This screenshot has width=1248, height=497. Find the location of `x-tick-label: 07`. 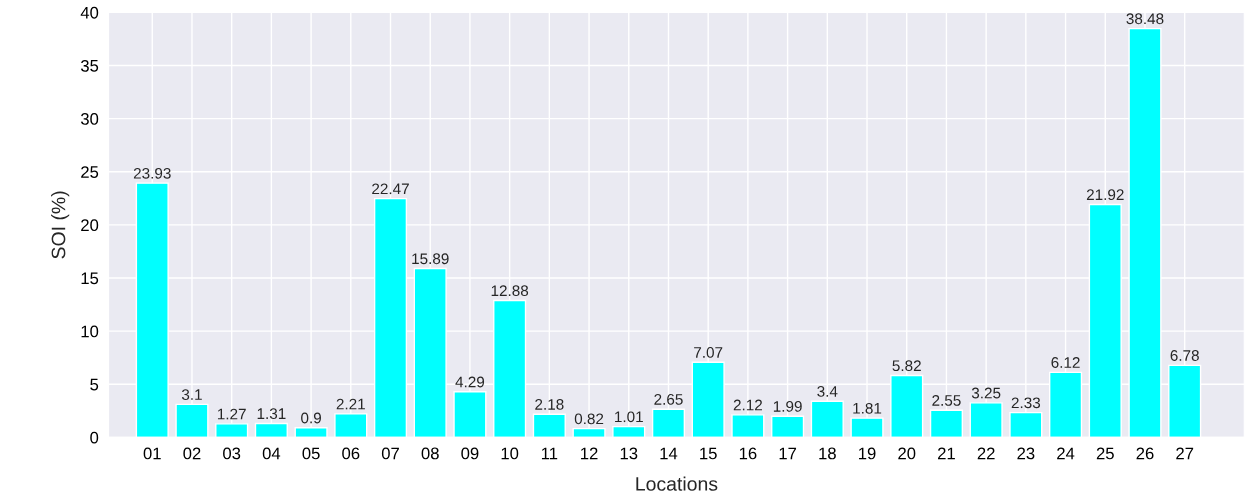

x-tick-label: 07 is located at coordinates (390, 453).